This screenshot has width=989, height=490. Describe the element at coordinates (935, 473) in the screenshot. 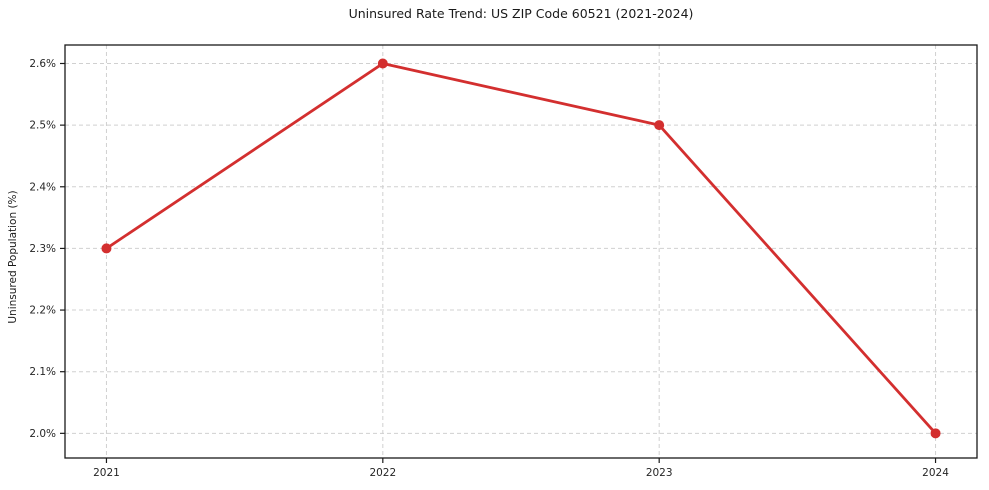

I see `x-tick-label: 2024` at that location.